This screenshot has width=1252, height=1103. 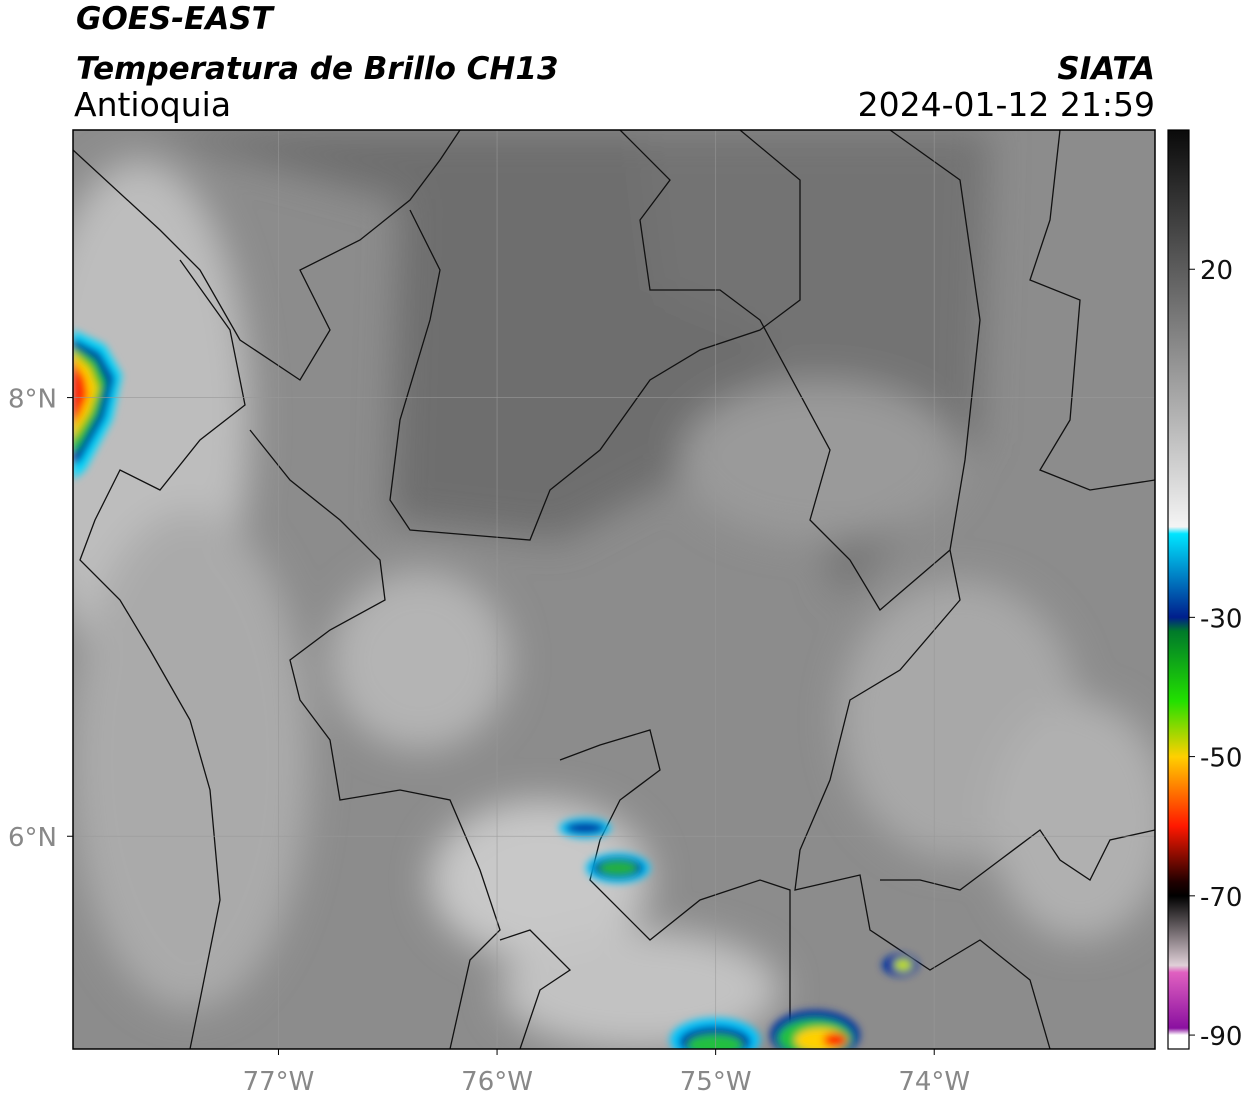 I want to click on subtitle: Temperatura de Brillo CH13, so click(x=317, y=69).